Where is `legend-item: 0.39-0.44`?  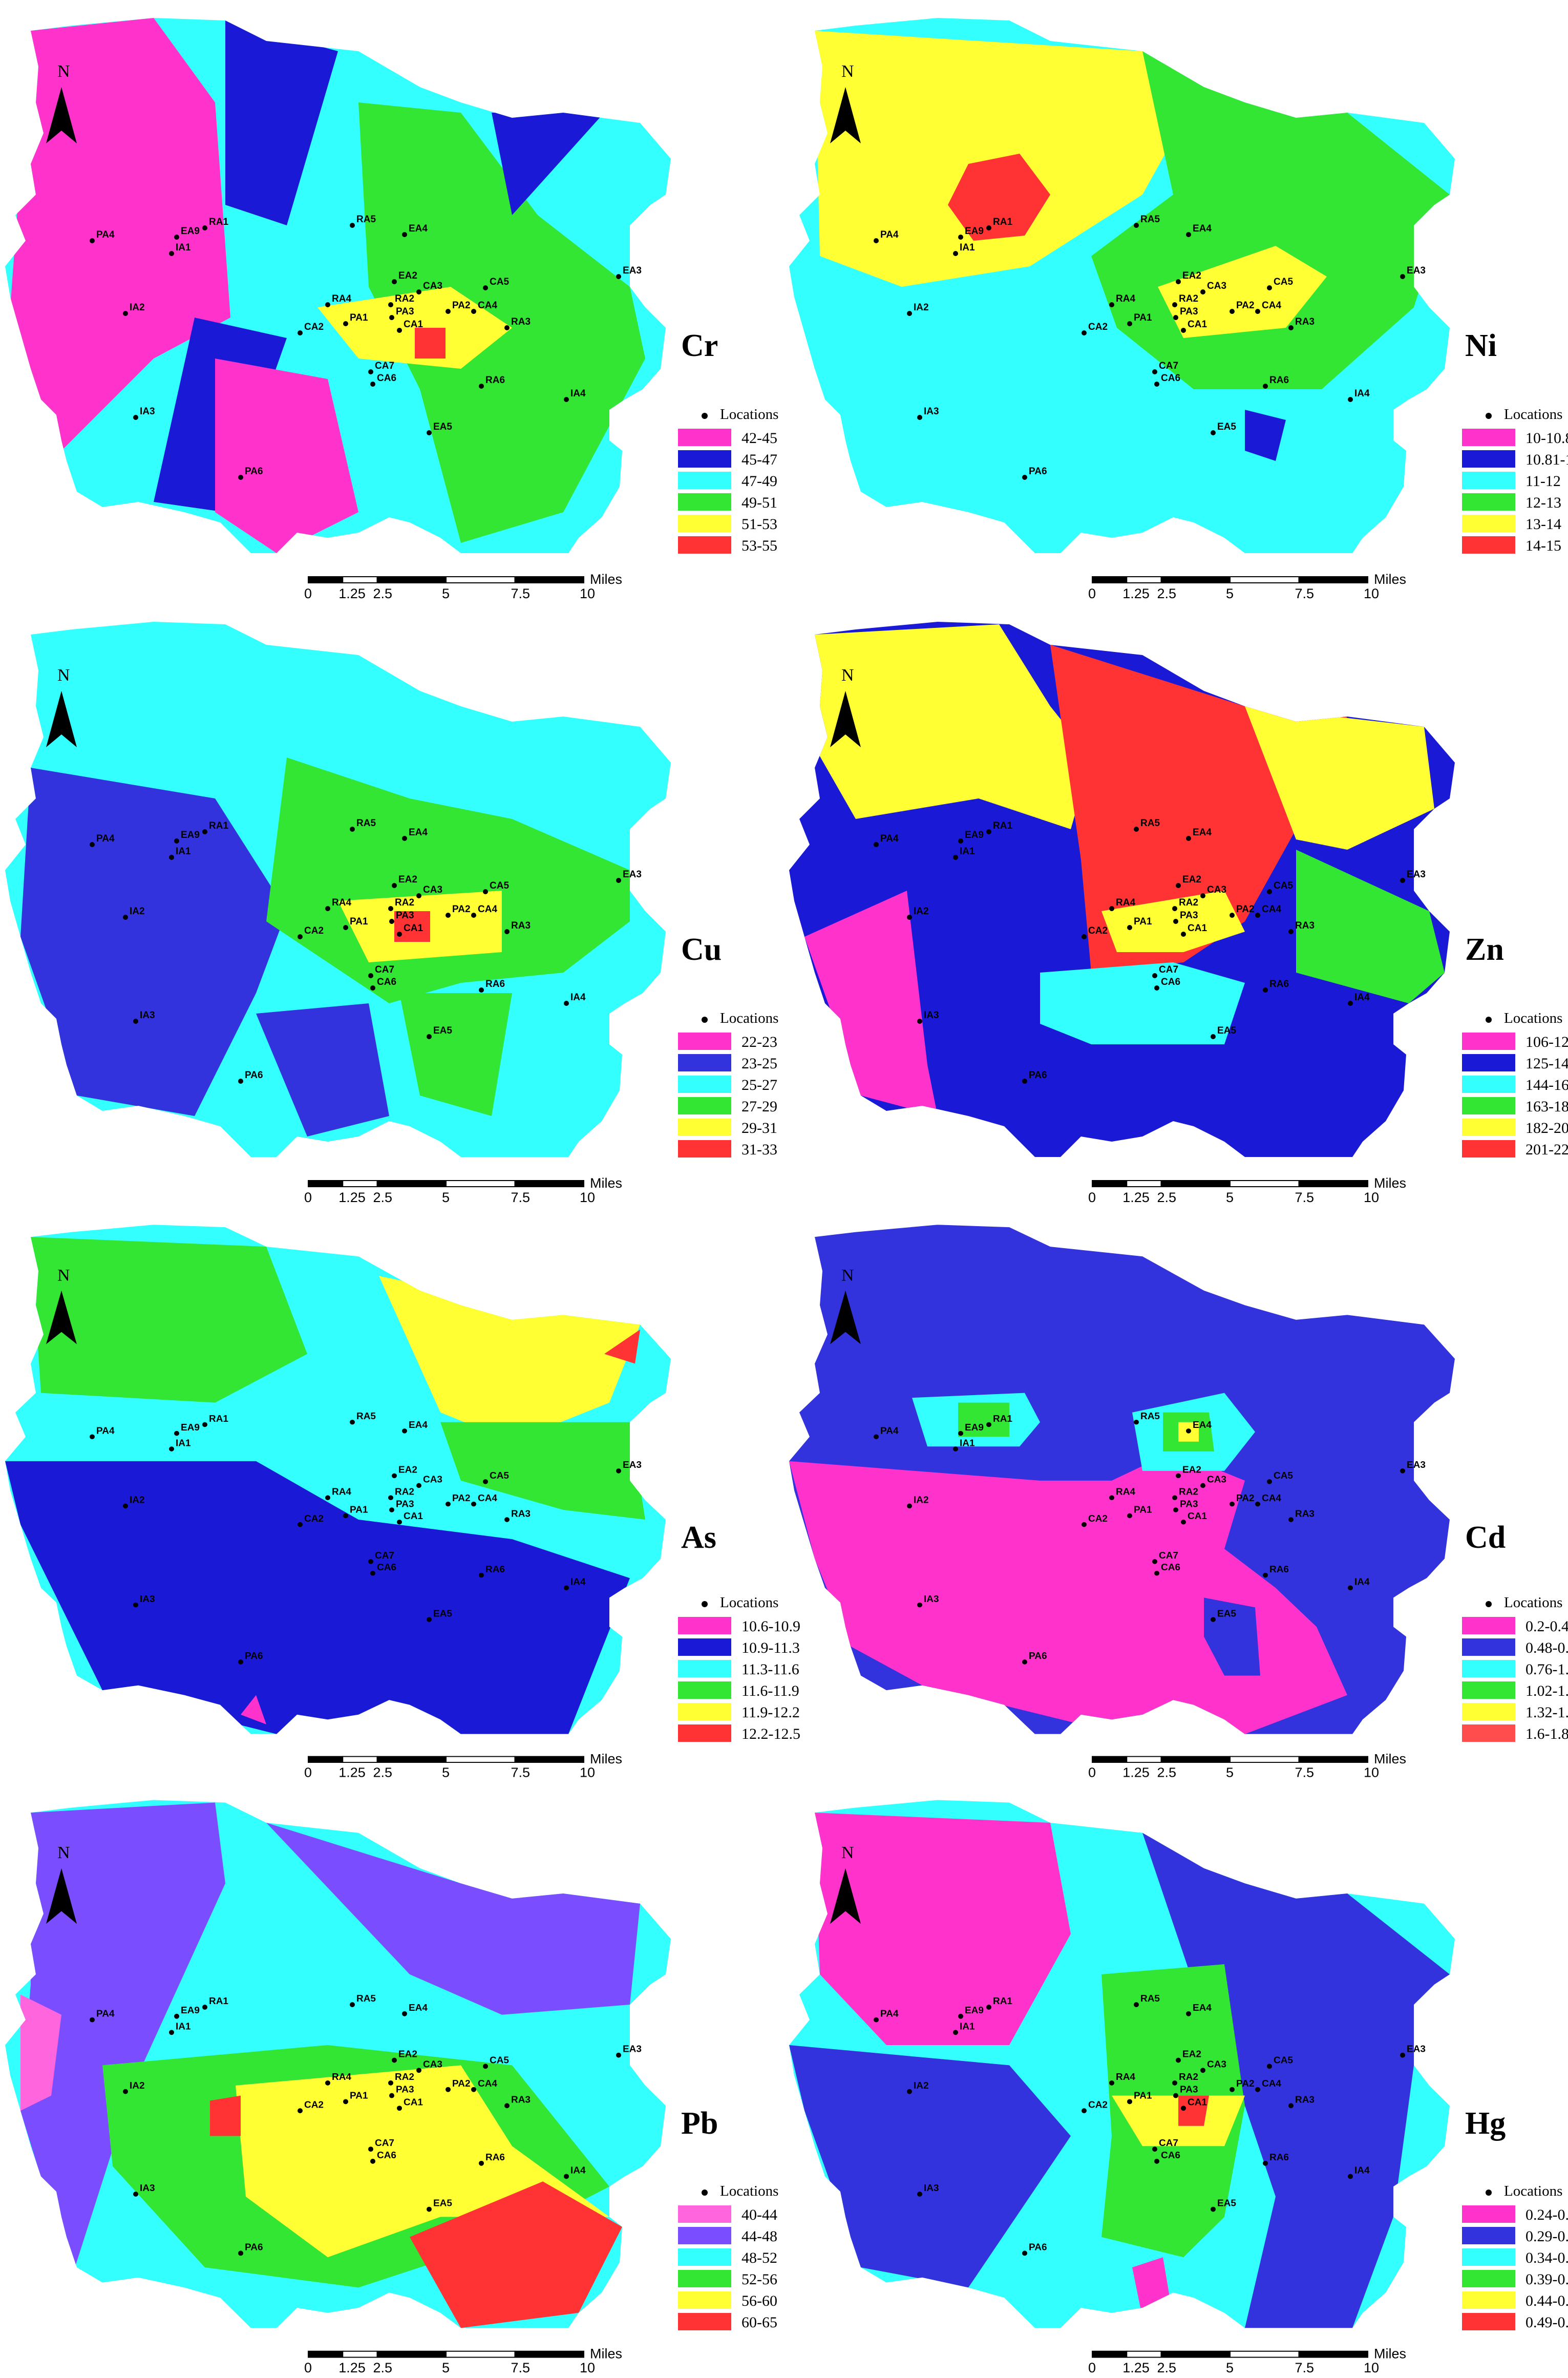
legend-item: 0.39-0.44 is located at coordinates (1515, 2279).